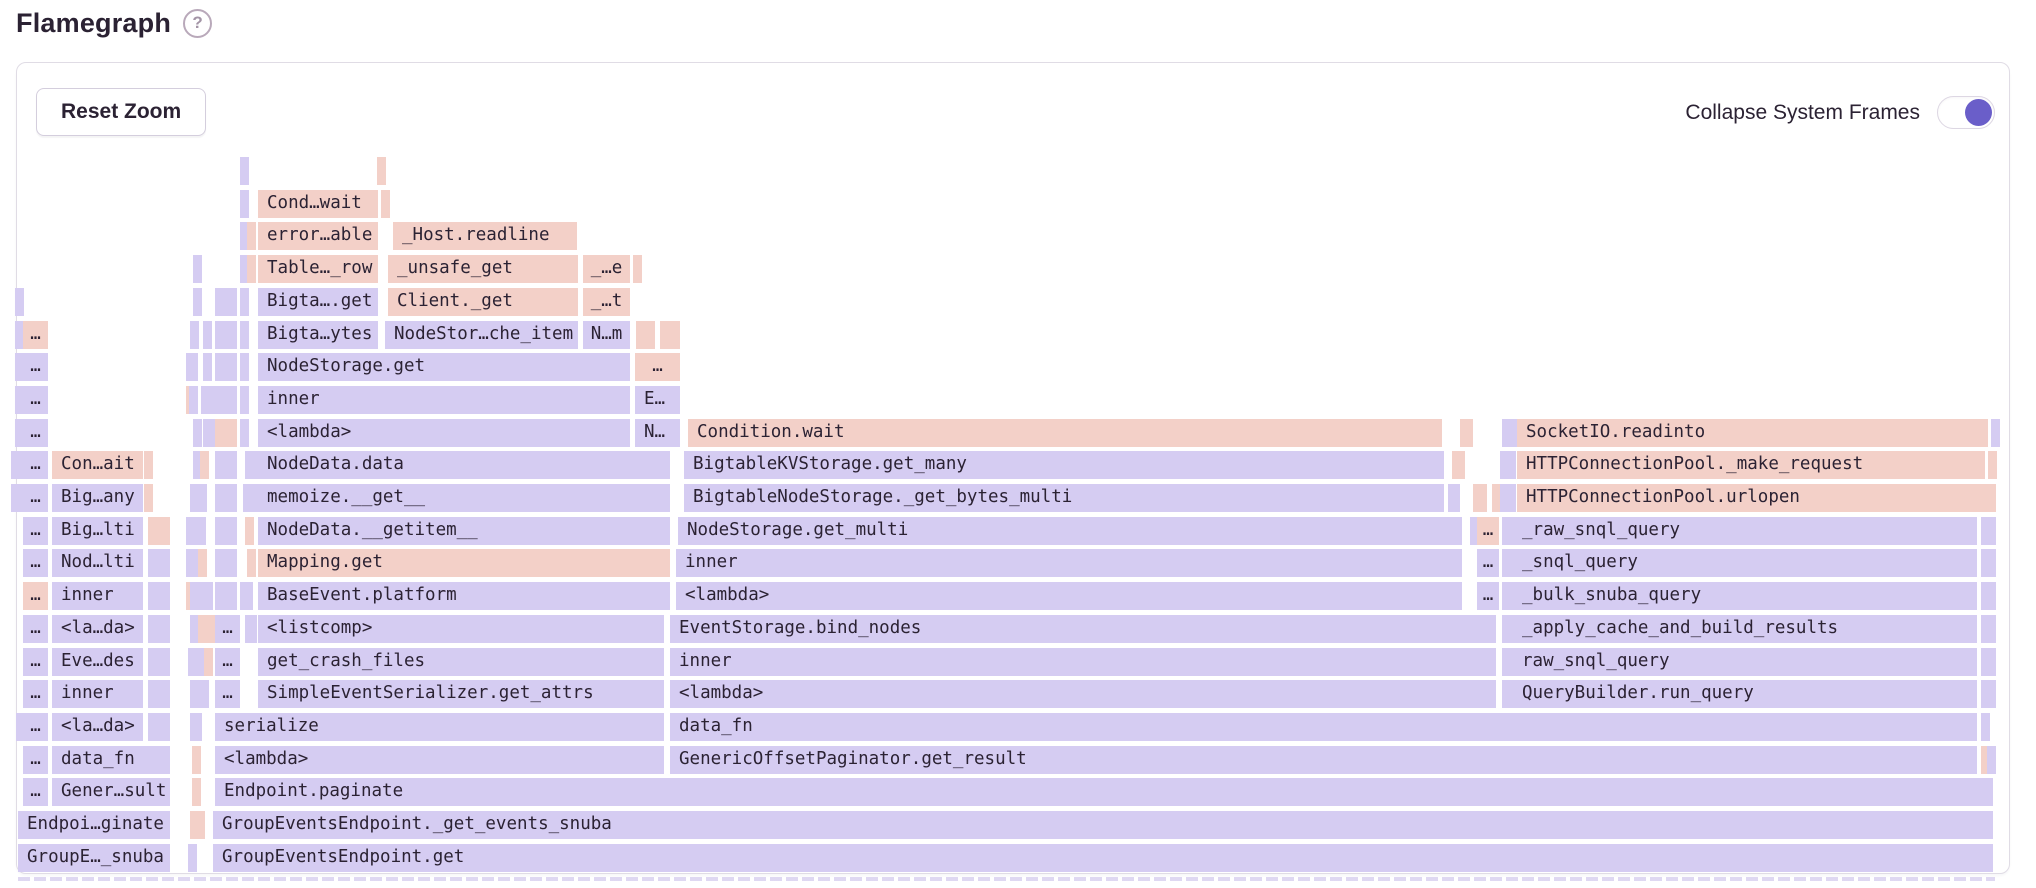  What do you see at coordinates (461, 629) in the screenshot?
I see `flamegraph-frame: <listcomp>` at bounding box center [461, 629].